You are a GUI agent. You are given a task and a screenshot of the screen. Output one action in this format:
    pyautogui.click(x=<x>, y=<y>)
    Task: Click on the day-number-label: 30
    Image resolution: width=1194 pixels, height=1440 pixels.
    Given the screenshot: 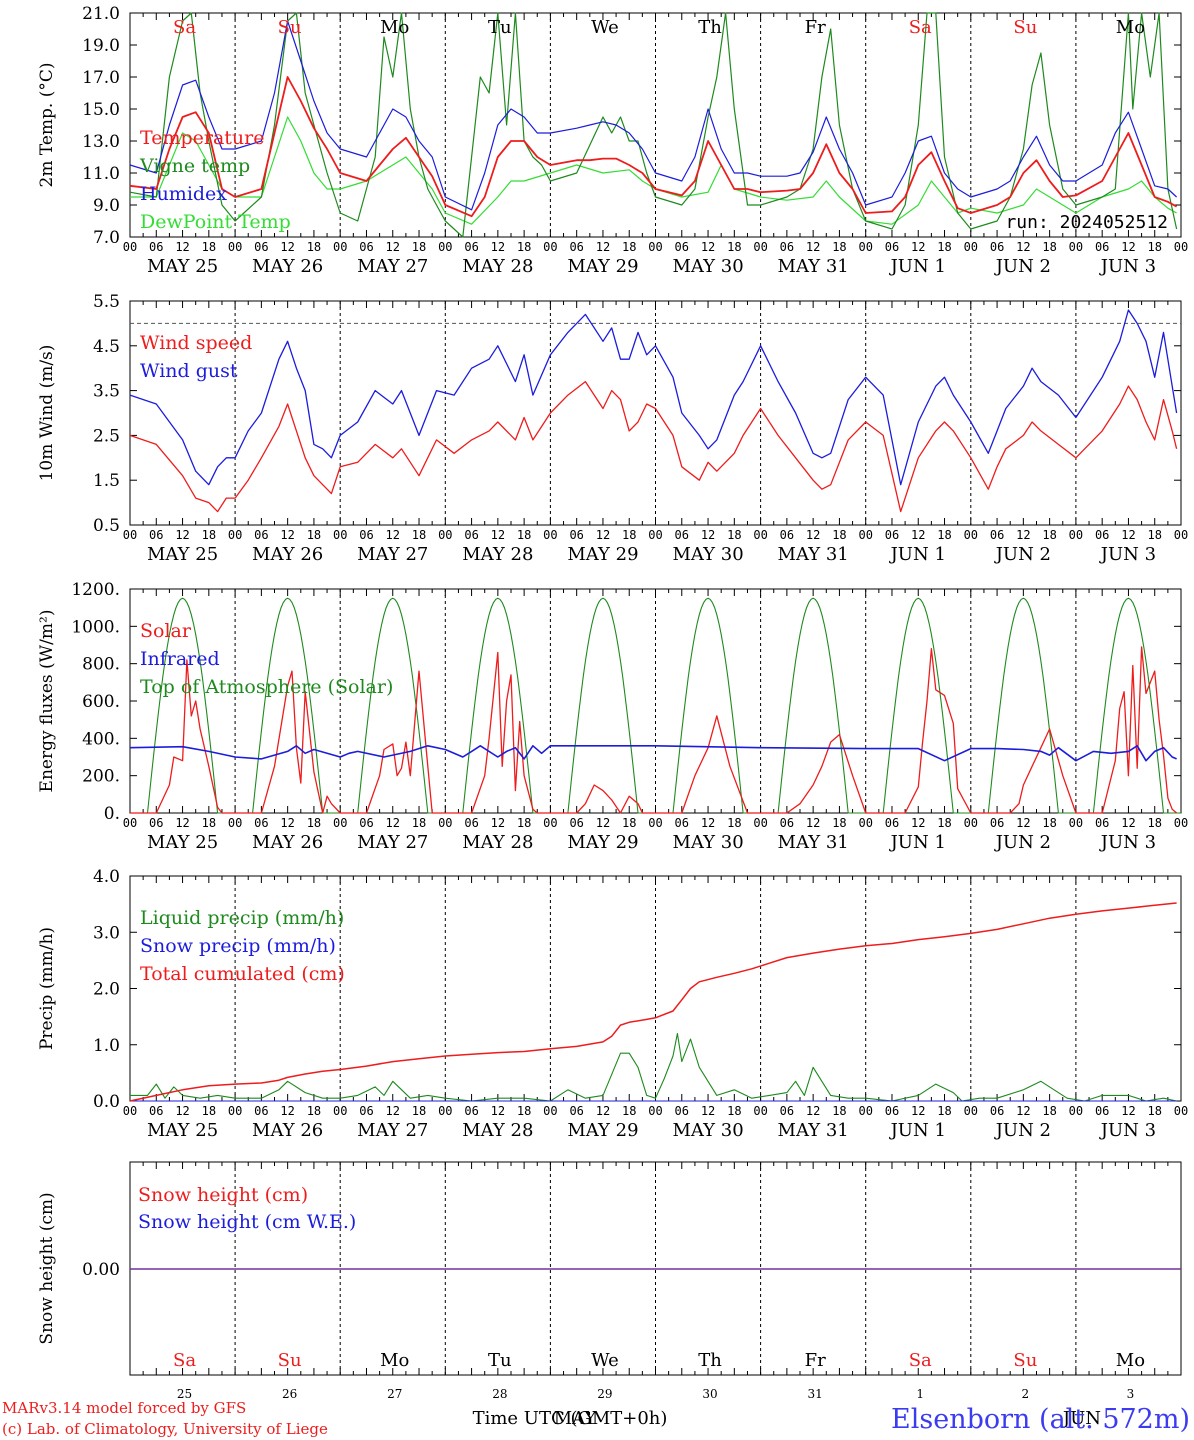 What is the action you would take?
    pyautogui.click(x=709, y=1394)
    